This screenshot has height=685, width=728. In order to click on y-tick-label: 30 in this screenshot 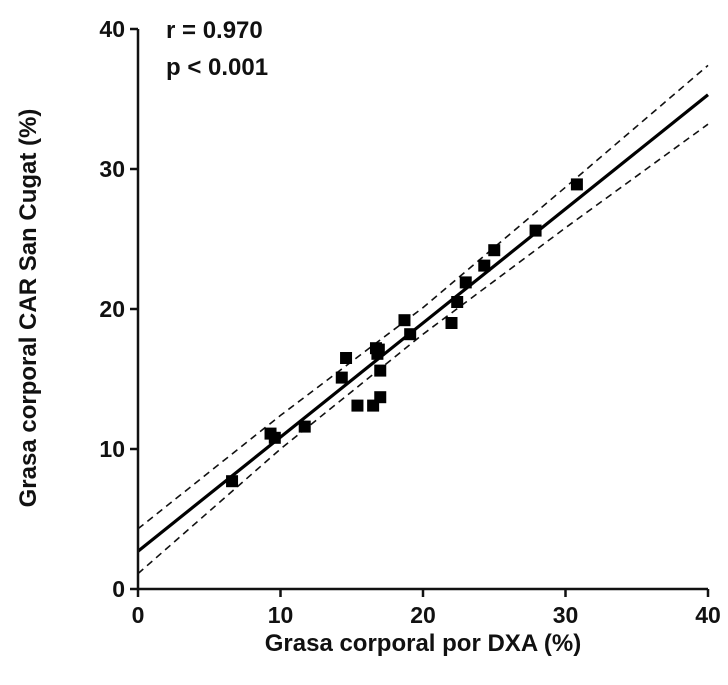, I will do `click(112, 169)`.